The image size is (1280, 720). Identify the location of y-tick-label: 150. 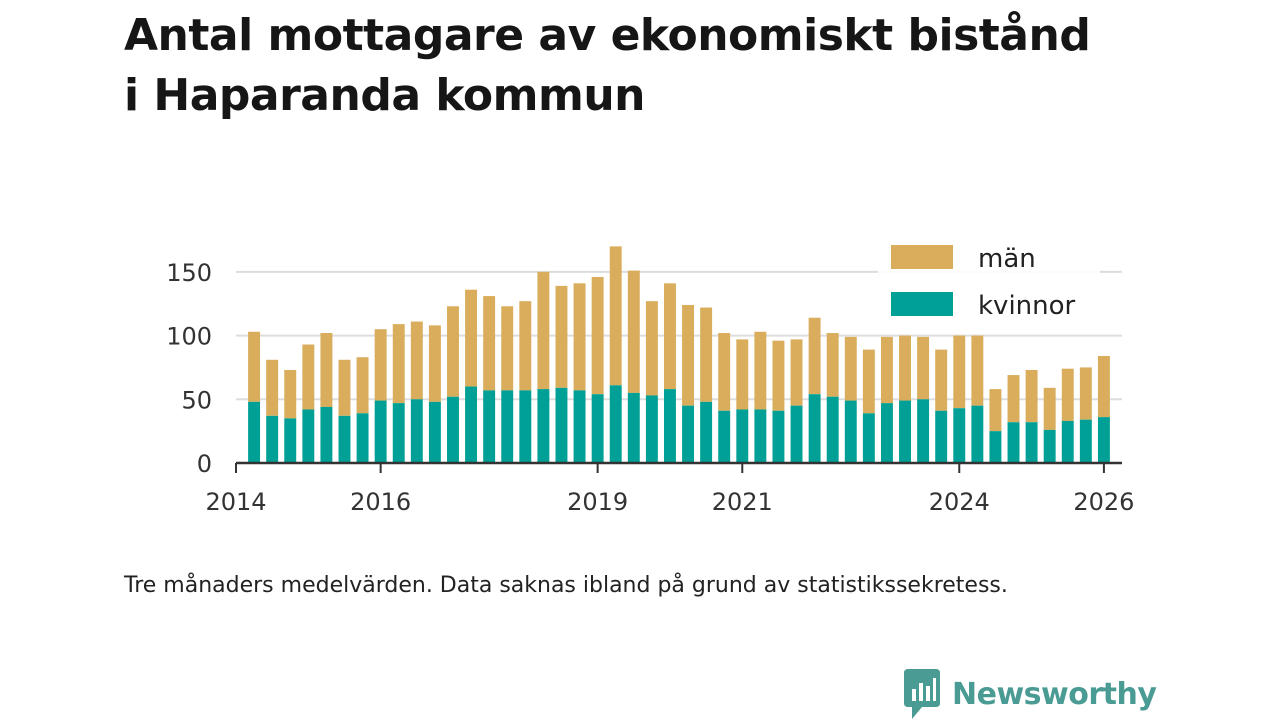
(189, 273).